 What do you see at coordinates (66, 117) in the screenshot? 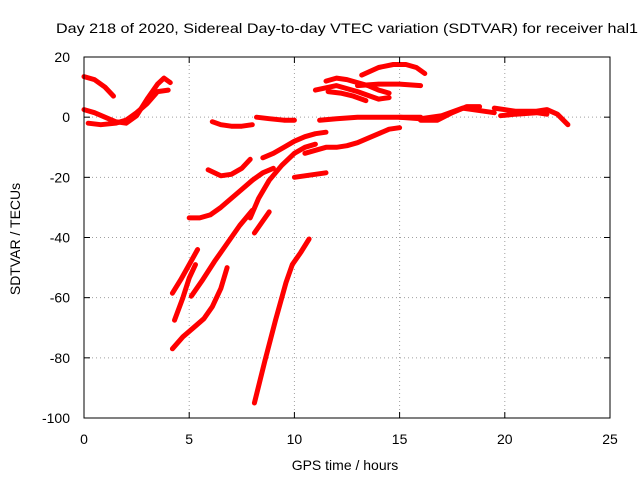
I see `y-tick-label: 0` at bounding box center [66, 117].